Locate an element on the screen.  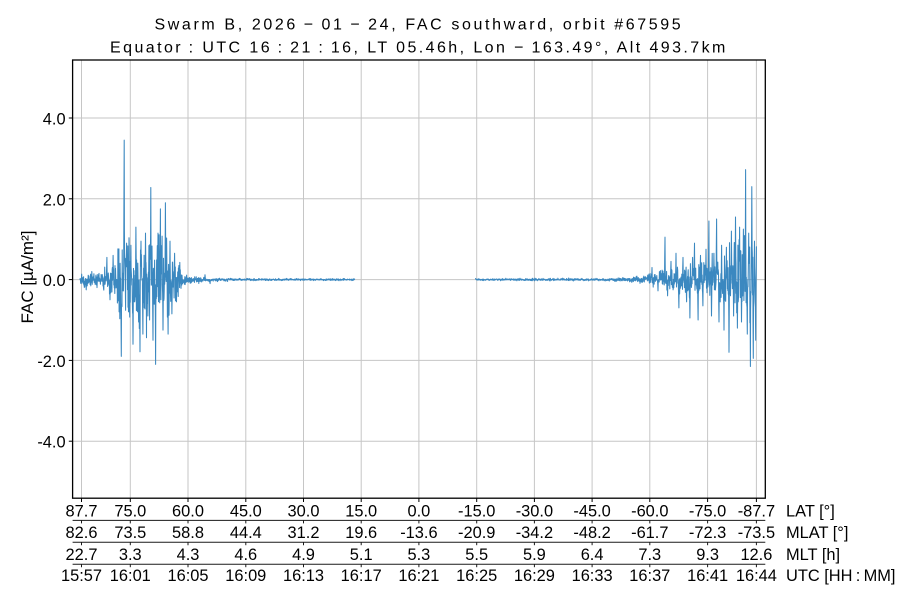
svg-text: 16:17 is located at coordinates (361, 576).